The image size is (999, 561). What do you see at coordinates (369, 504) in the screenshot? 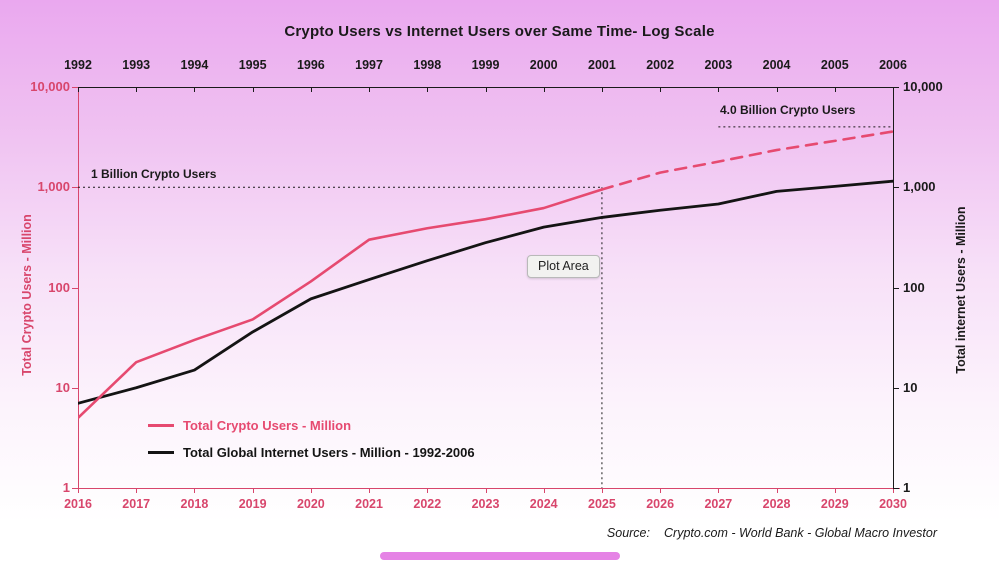
I see `bottom-axis-year-label: 2021` at bounding box center [369, 504].